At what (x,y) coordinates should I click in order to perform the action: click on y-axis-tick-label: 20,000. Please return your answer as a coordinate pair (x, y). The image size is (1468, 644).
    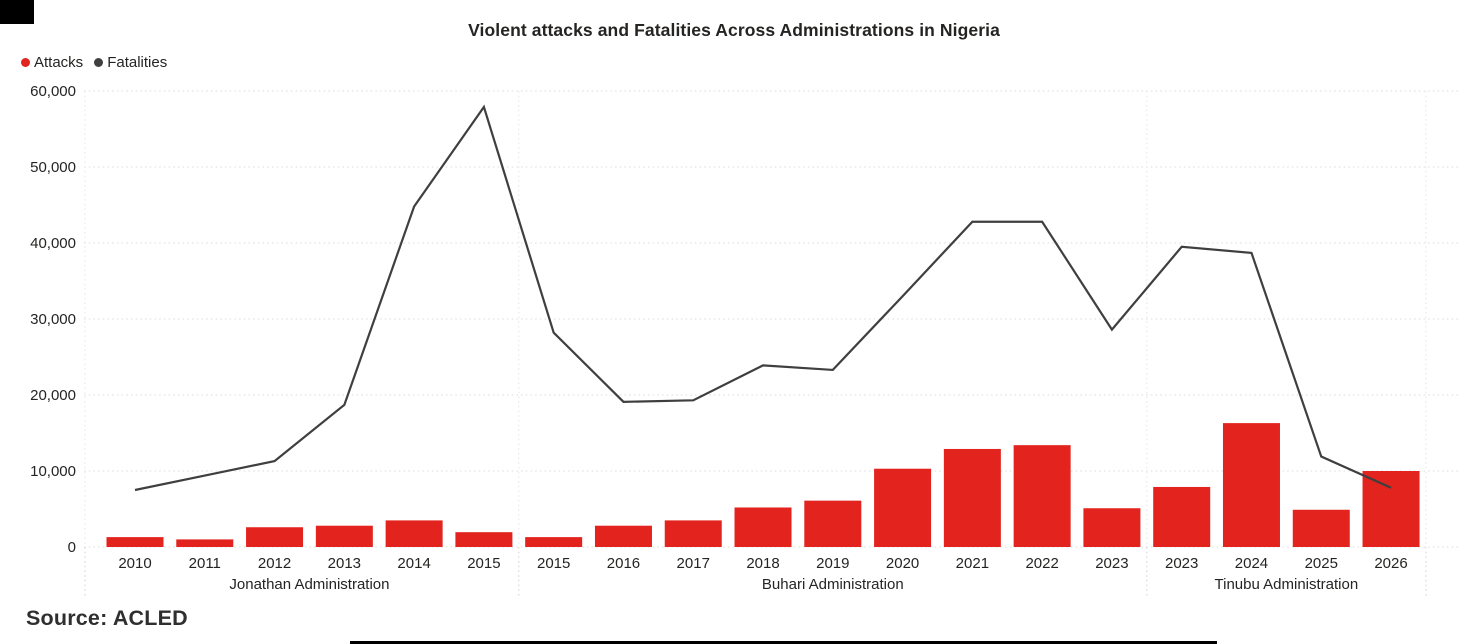
    Looking at the image, I should click on (53, 395).